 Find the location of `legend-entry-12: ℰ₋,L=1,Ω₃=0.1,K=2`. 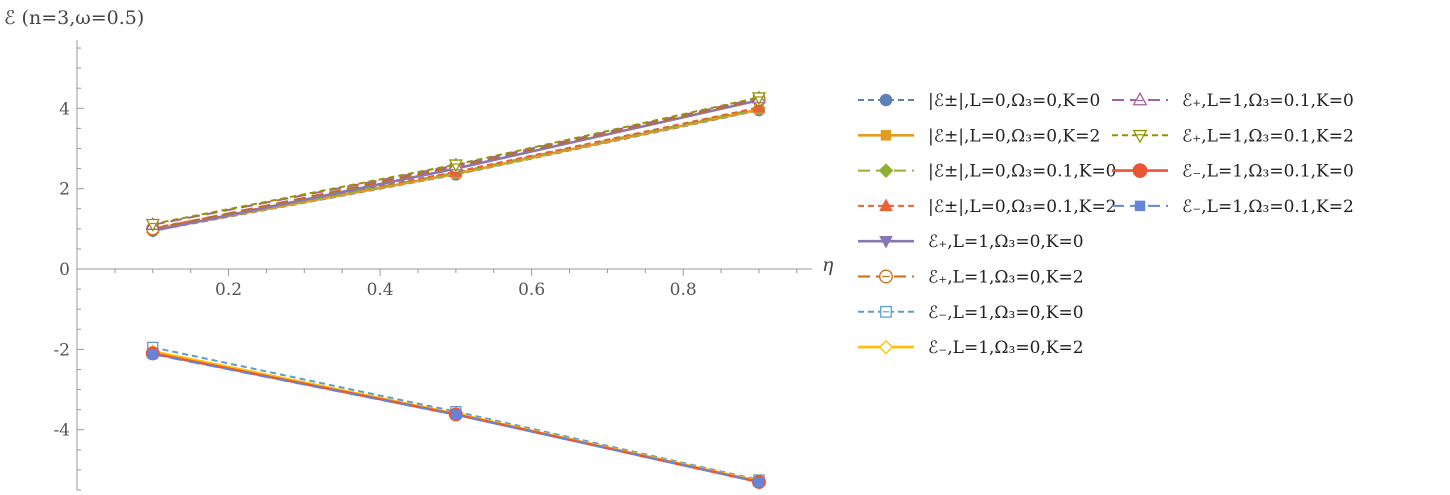

legend-entry-12: ℰ₋,L=1,Ω₃=0.1,K=2 is located at coordinates (1233, 207).